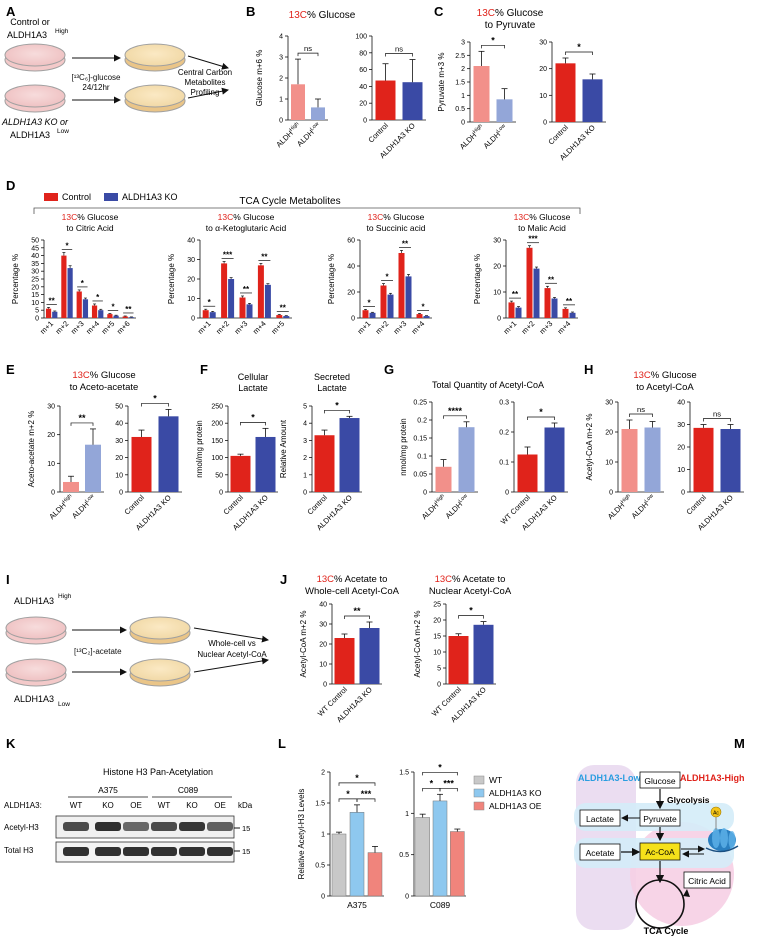  Describe the element at coordinates (35, 241) in the screenshot. I see `y-tick-label: 50` at that location.